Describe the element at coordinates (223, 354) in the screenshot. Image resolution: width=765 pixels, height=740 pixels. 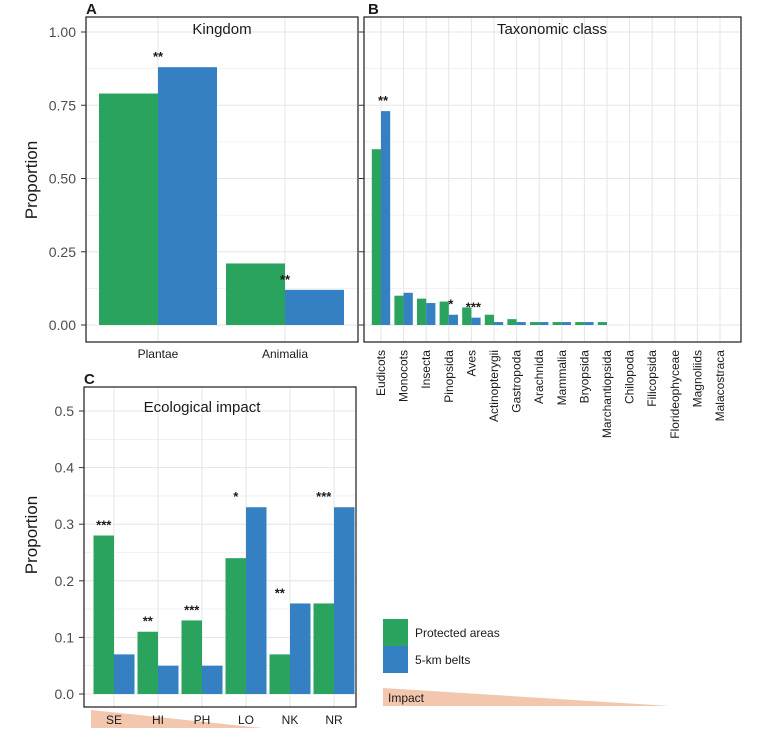
I see `panel-a-categories: Plantae Animalia` at that location.